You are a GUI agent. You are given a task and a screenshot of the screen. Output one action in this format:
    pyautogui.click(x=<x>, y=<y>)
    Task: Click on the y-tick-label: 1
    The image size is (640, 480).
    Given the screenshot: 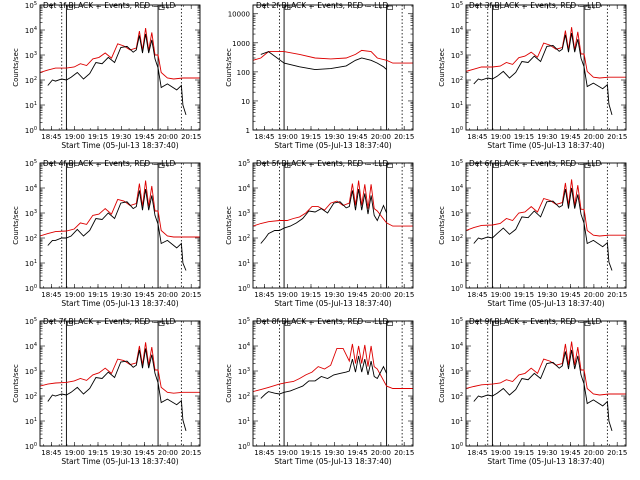 What is the action you would take?
    pyautogui.click(x=248, y=131)
    